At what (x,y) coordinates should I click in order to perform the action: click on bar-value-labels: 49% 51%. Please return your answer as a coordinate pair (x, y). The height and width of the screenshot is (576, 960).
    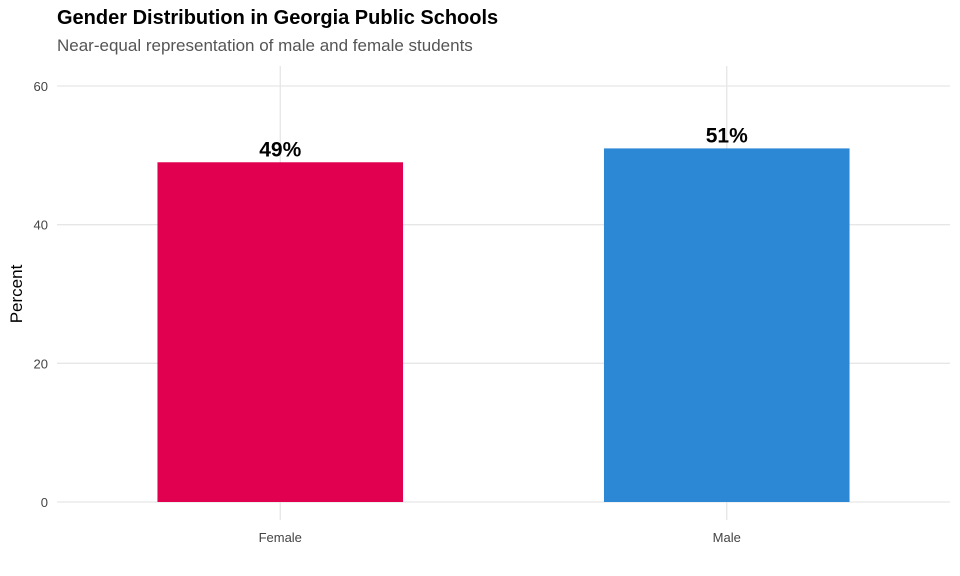
    Looking at the image, I should click on (503, 142).